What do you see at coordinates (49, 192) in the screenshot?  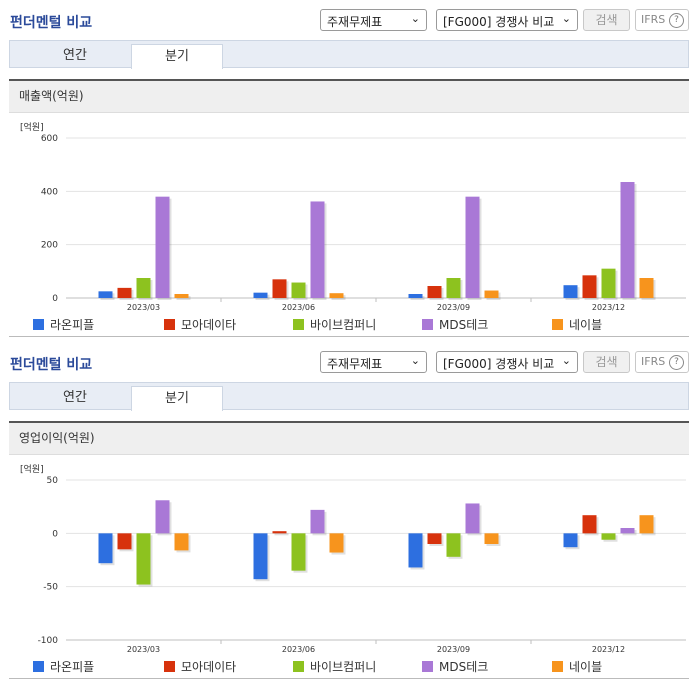 I see `y-tick-label: 400` at bounding box center [49, 192].